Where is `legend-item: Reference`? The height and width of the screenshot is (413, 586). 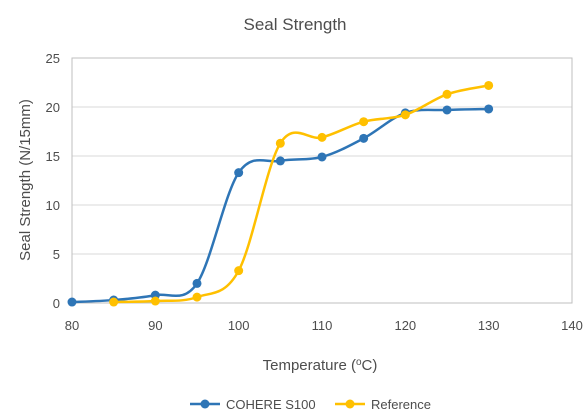 legend-item: Reference is located at coordinates (383, 404).